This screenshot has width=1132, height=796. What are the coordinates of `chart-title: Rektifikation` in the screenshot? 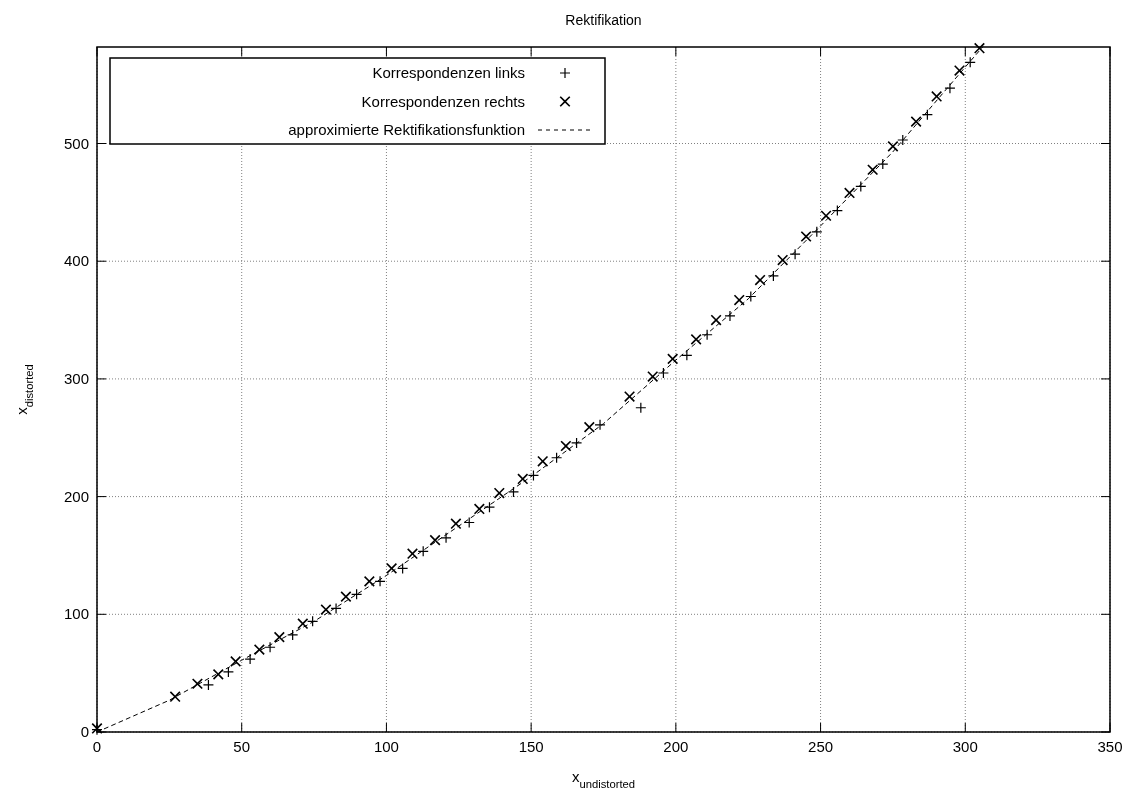 It's located at (603, 20).